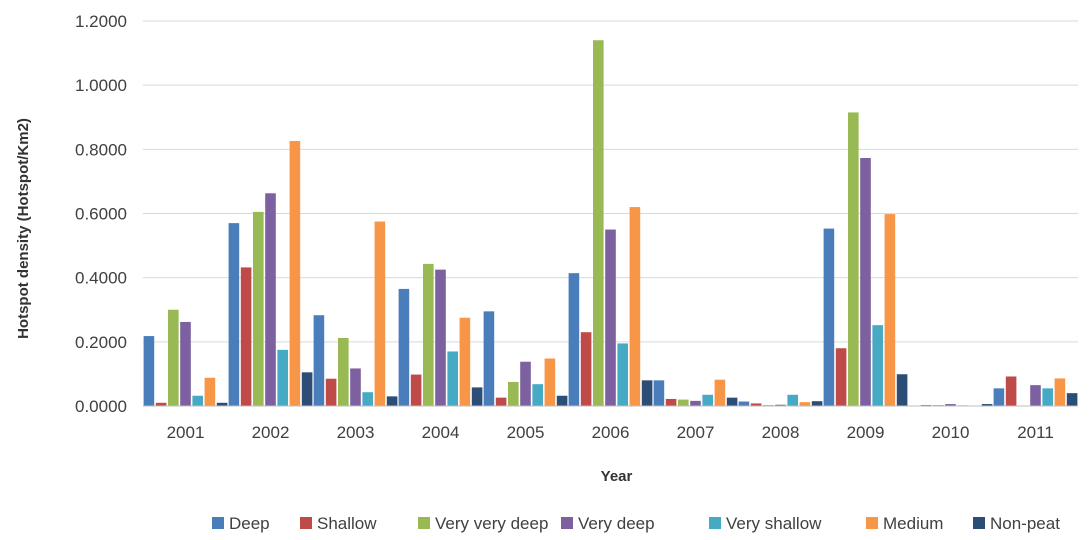  Describe the element at coordinates (355, 387) in the screenshot. I see `bar-very-deep-2003` at that location.